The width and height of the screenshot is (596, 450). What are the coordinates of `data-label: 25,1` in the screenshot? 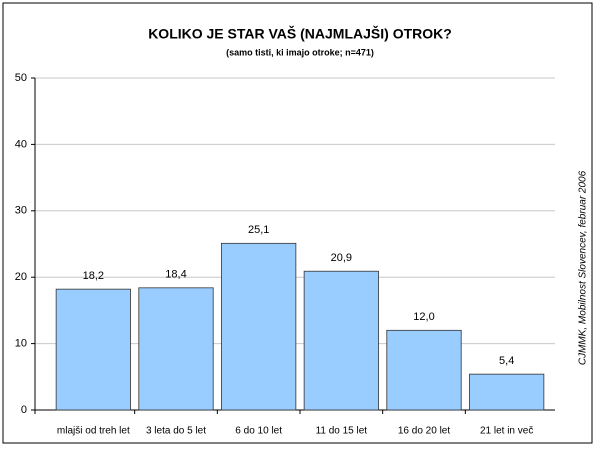 It's located at (258, 230).